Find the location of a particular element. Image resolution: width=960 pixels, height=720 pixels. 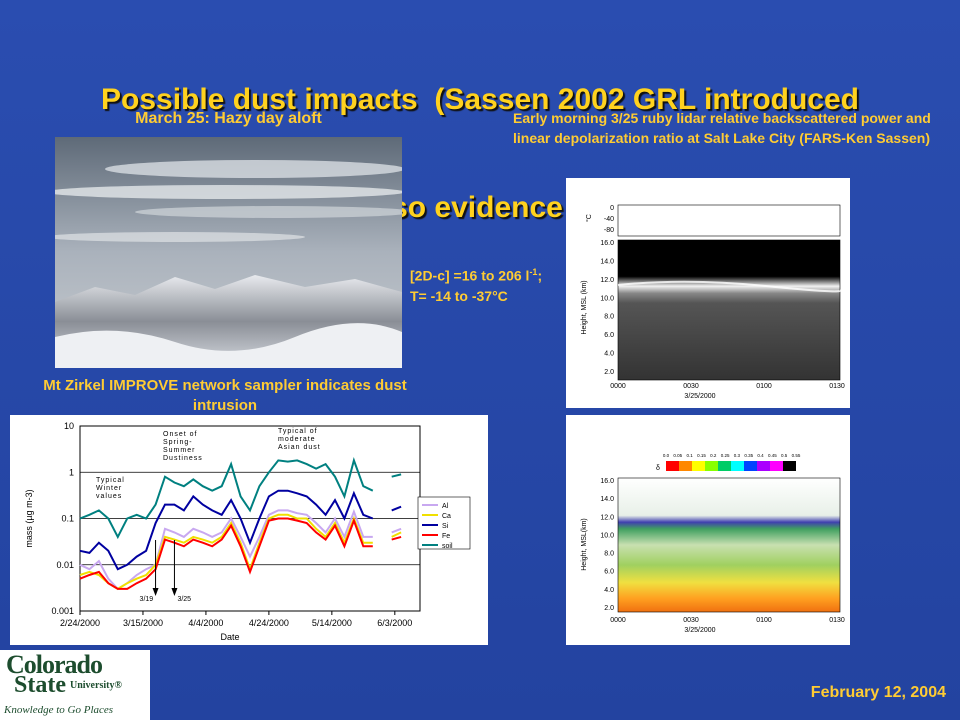

y-axis-label: mass (µg m-3) is located at coordinates (29, 518).